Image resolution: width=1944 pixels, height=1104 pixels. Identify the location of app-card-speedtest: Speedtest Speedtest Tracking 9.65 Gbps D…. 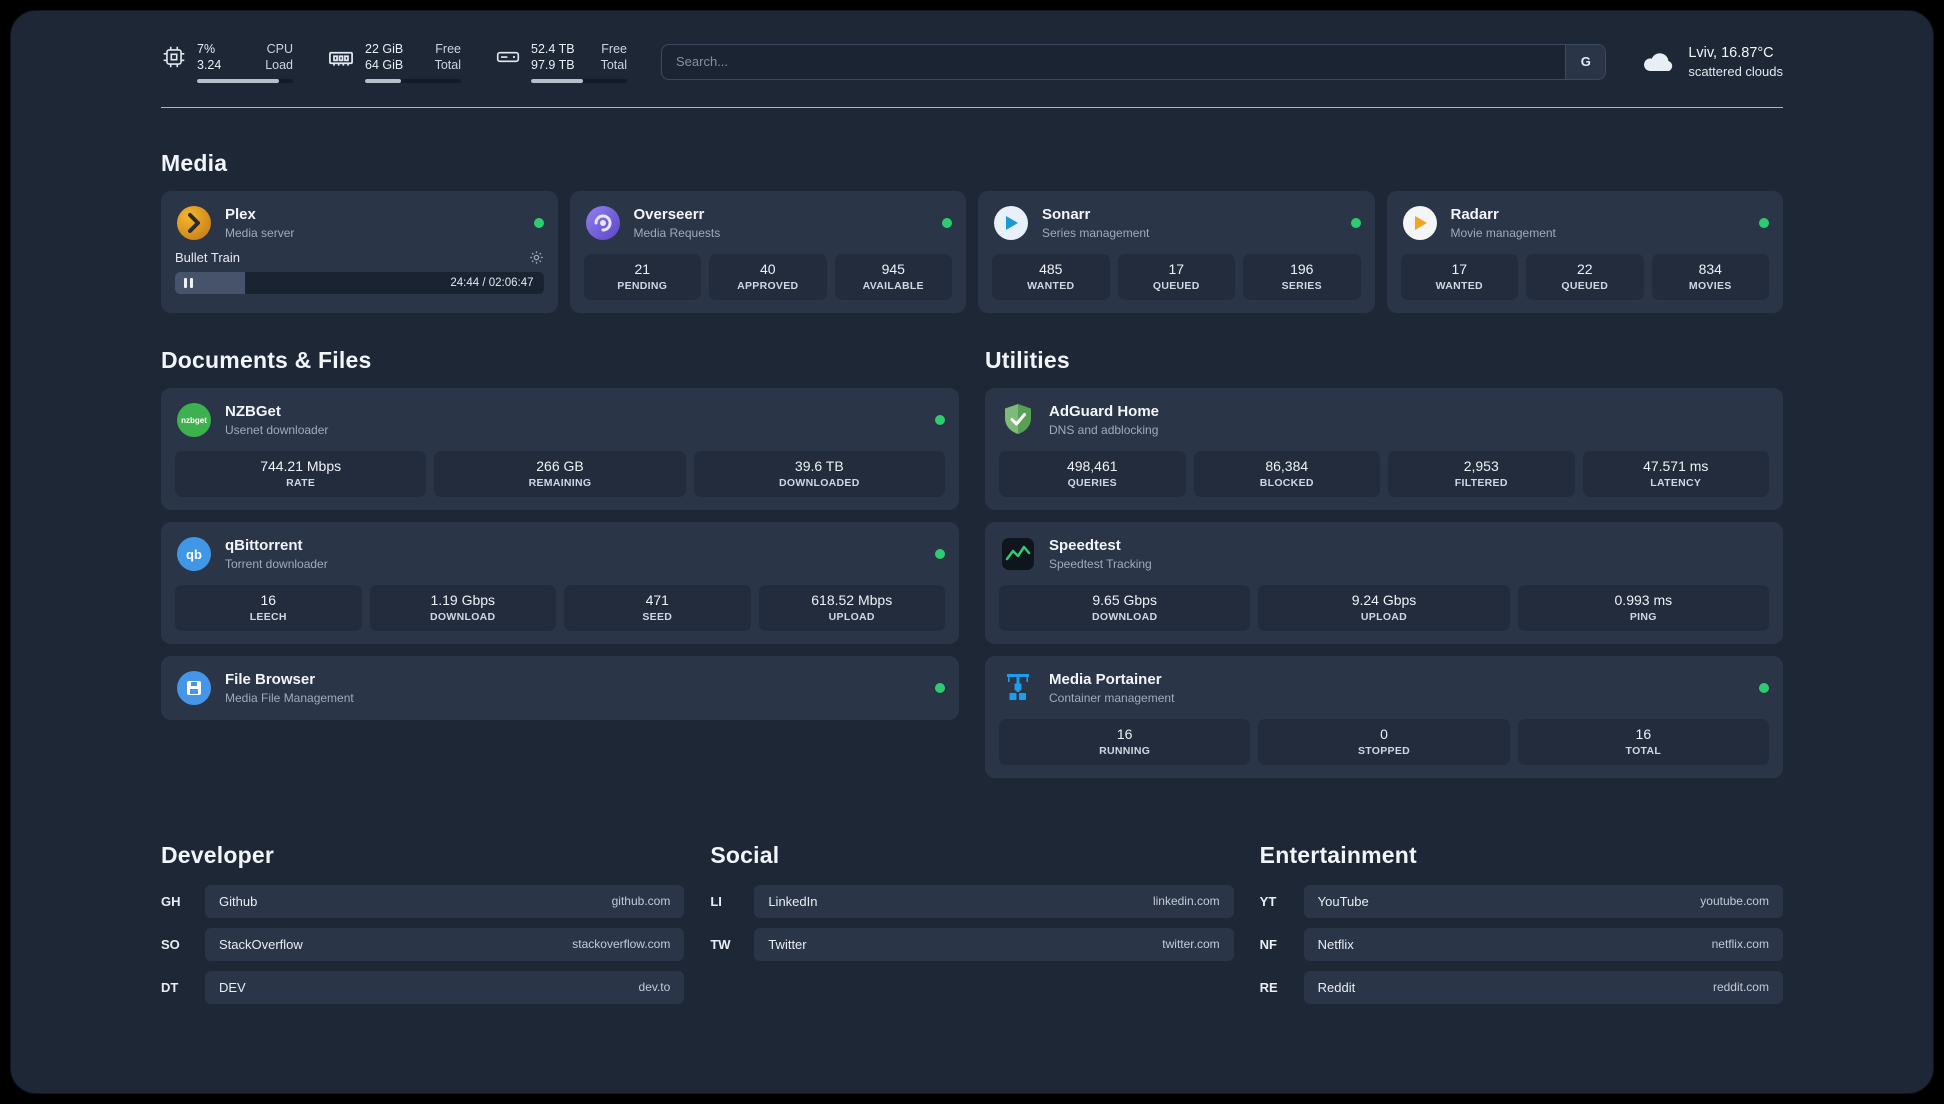
(1384, 582).